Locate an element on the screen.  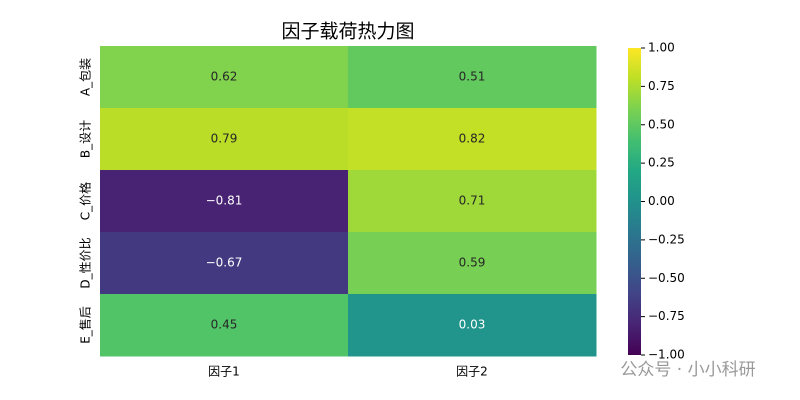
cell-label: 0.79 is located at coordinates (224, 139).